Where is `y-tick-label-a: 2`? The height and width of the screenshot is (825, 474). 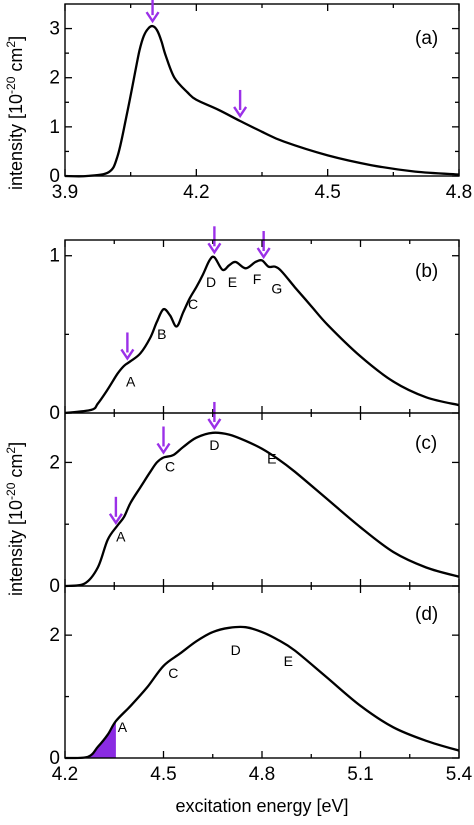 y-tick-label-a: 2 is located at coordinates (54, 78).